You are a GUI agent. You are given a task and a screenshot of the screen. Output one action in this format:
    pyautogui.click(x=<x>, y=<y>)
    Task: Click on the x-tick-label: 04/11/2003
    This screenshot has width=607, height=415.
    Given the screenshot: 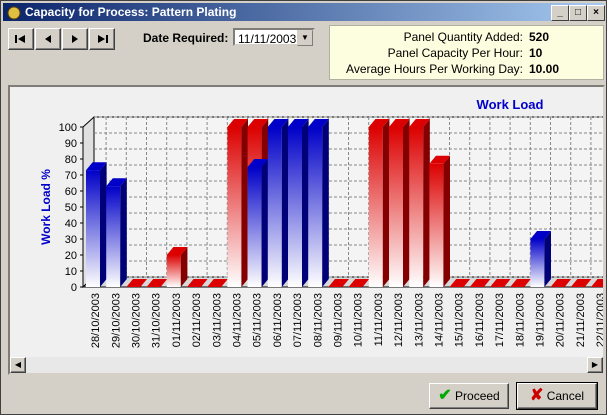 What is the action you would take?
    pyautogui.click(x=238, y=320)
    